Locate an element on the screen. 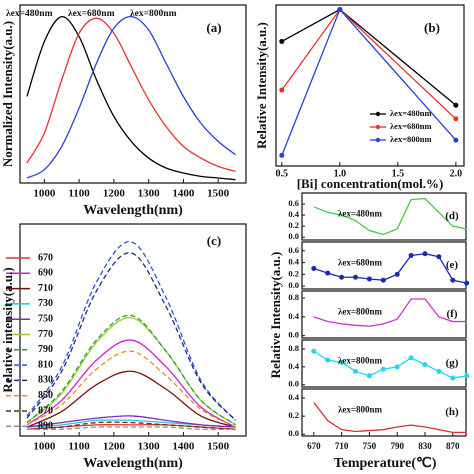  x-tick-label: 1300 is located at coordinates (149, 447).